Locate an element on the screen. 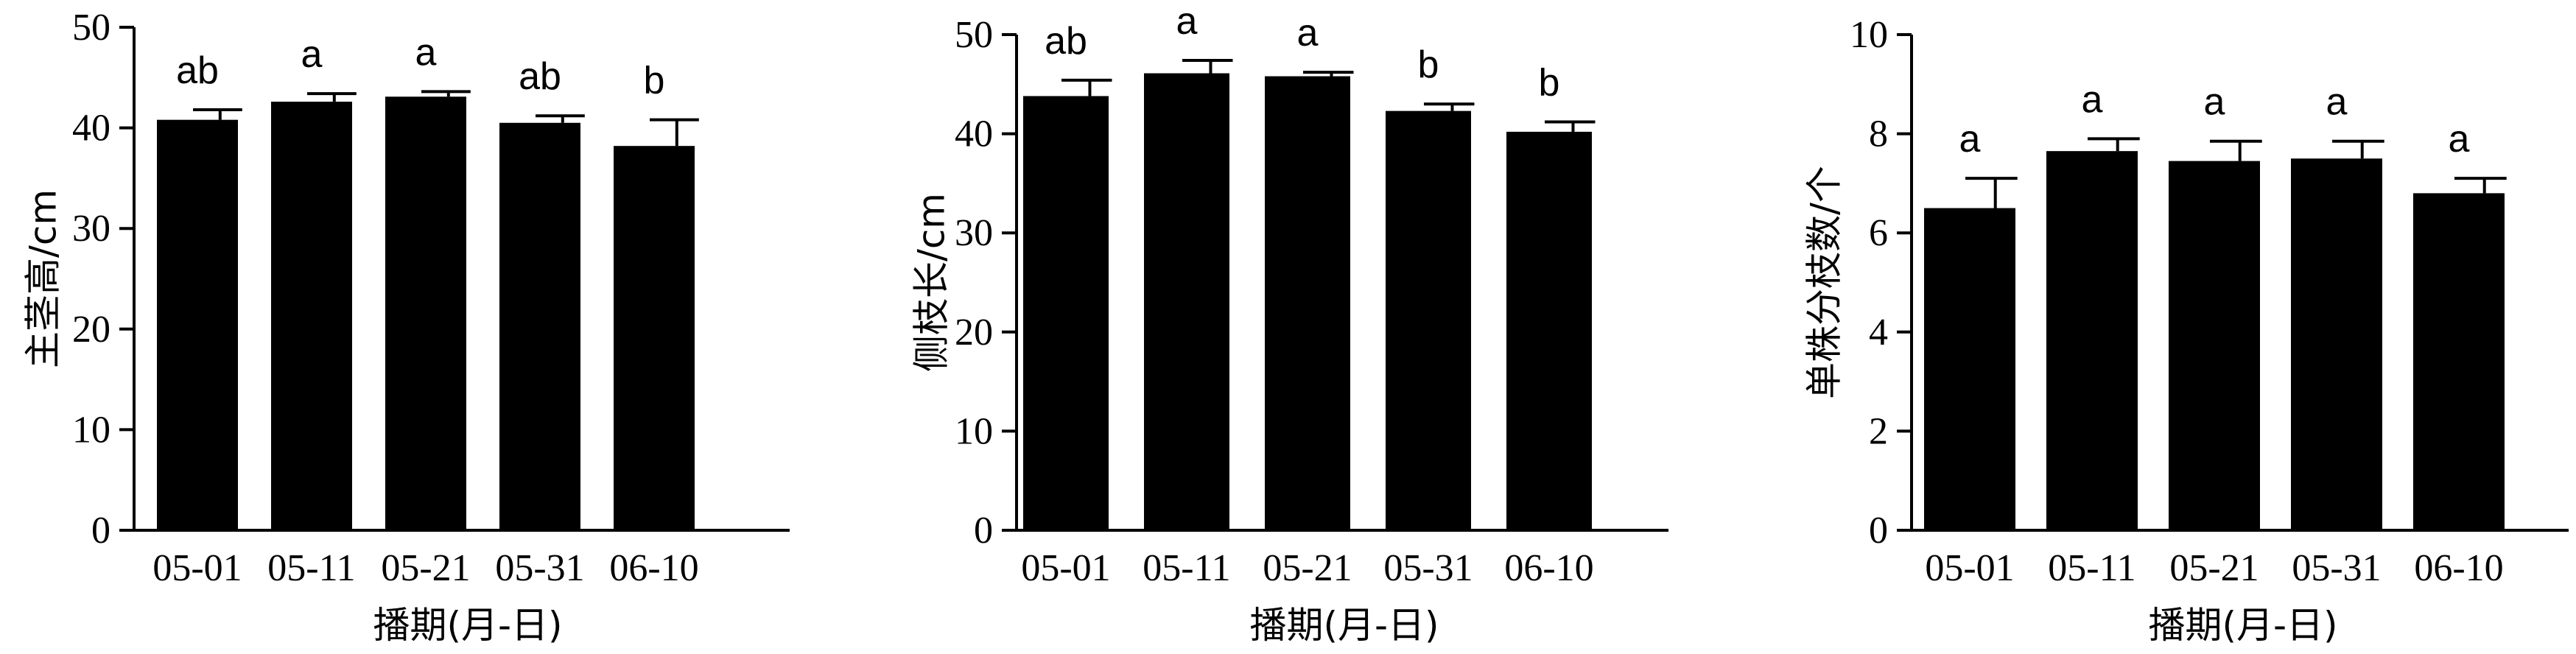 This screenshot has width=2576, height=654. y-axis-title: 侧枝长/cm is located at coordinates (931, 282).